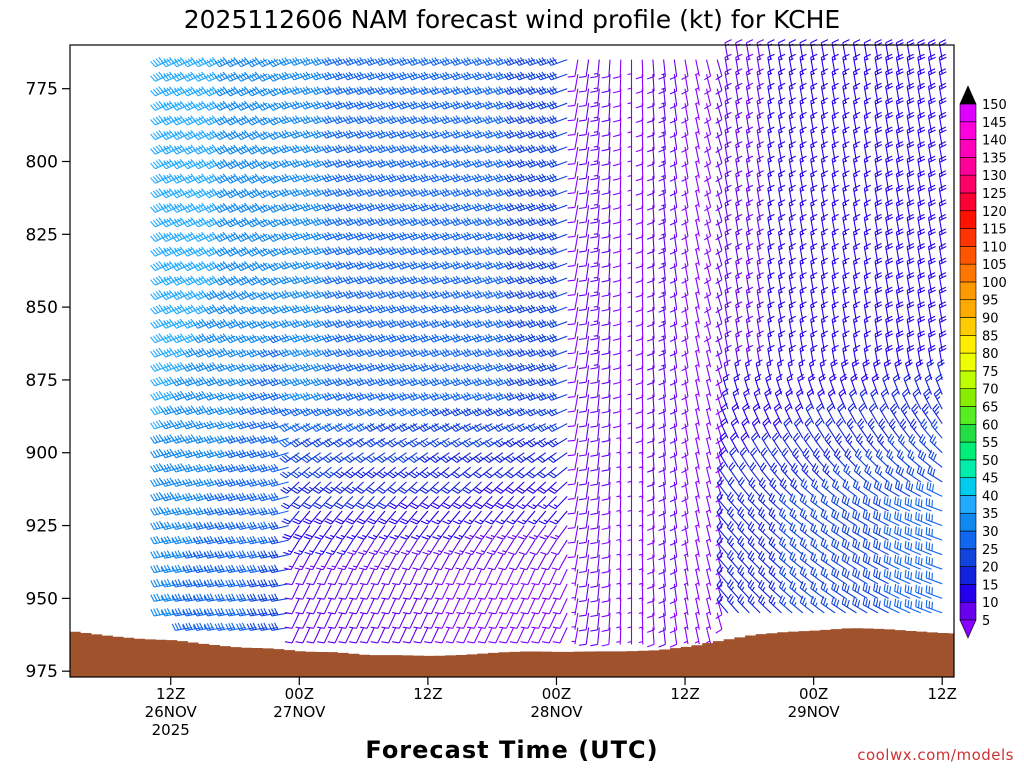  What do you see at coordinates (994, 283) in the screenshot?
I see `colorbar-label: 100` at bounding box center [994, 283].